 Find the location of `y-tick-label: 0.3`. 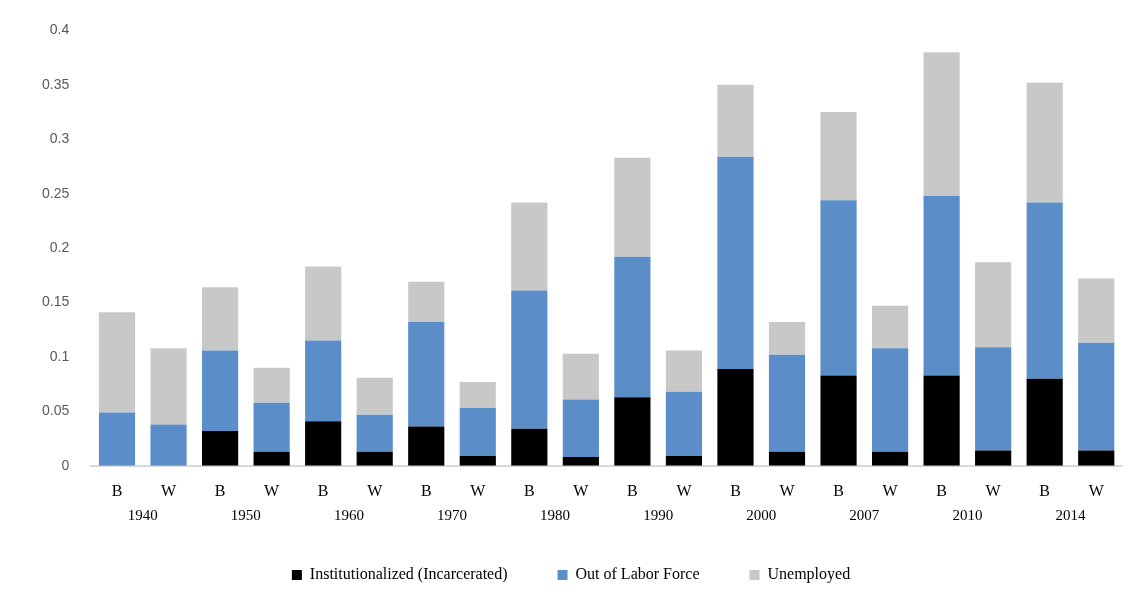

y-tick-label: 0.3 is located at coordinates (59, 138).